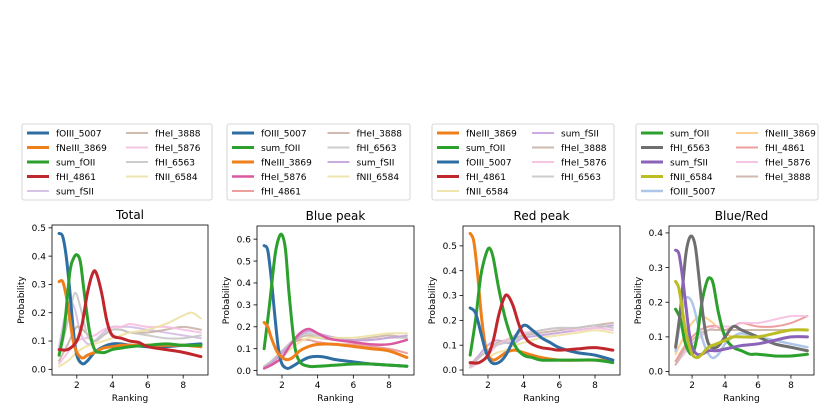 Image resolution: width=830 pixels, height=419 pixels. Describe the element at coordinates (129, 215) in the screenshot. I see `chart-title: Total` at that location.